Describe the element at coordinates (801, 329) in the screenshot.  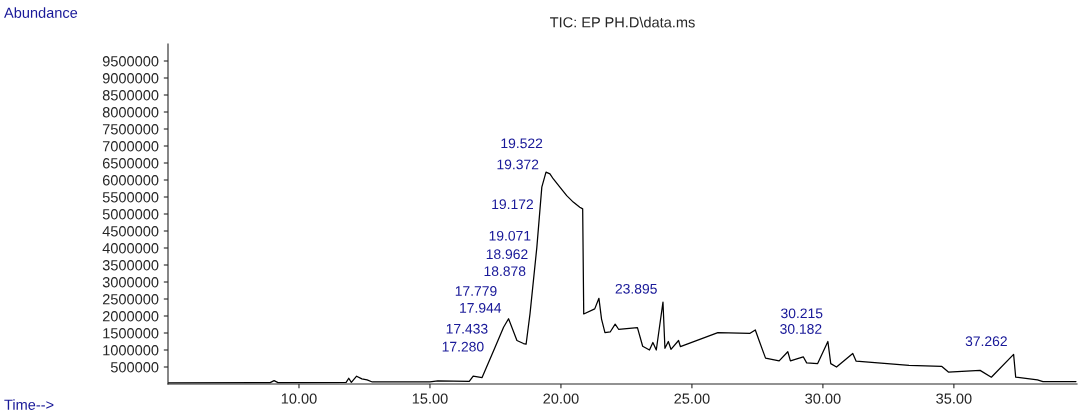
I see `annotation: 30.182` at that location.